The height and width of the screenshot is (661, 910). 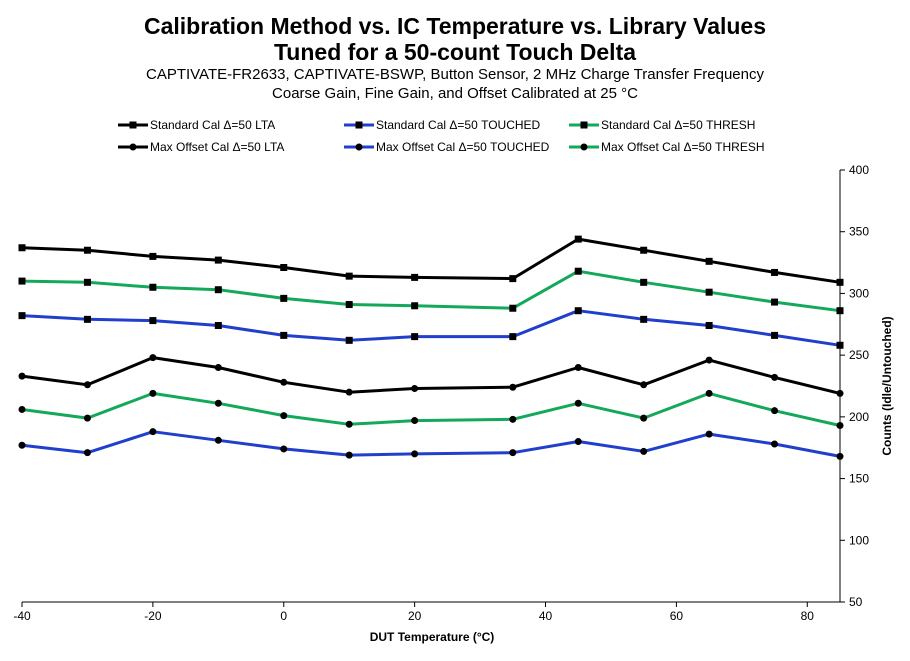 What do you see at coordinates (683, 147) in the screenshot?
I see `legend-label: Max Offset Cal Δ=50 THRESH` at bounding box center [683, 147].